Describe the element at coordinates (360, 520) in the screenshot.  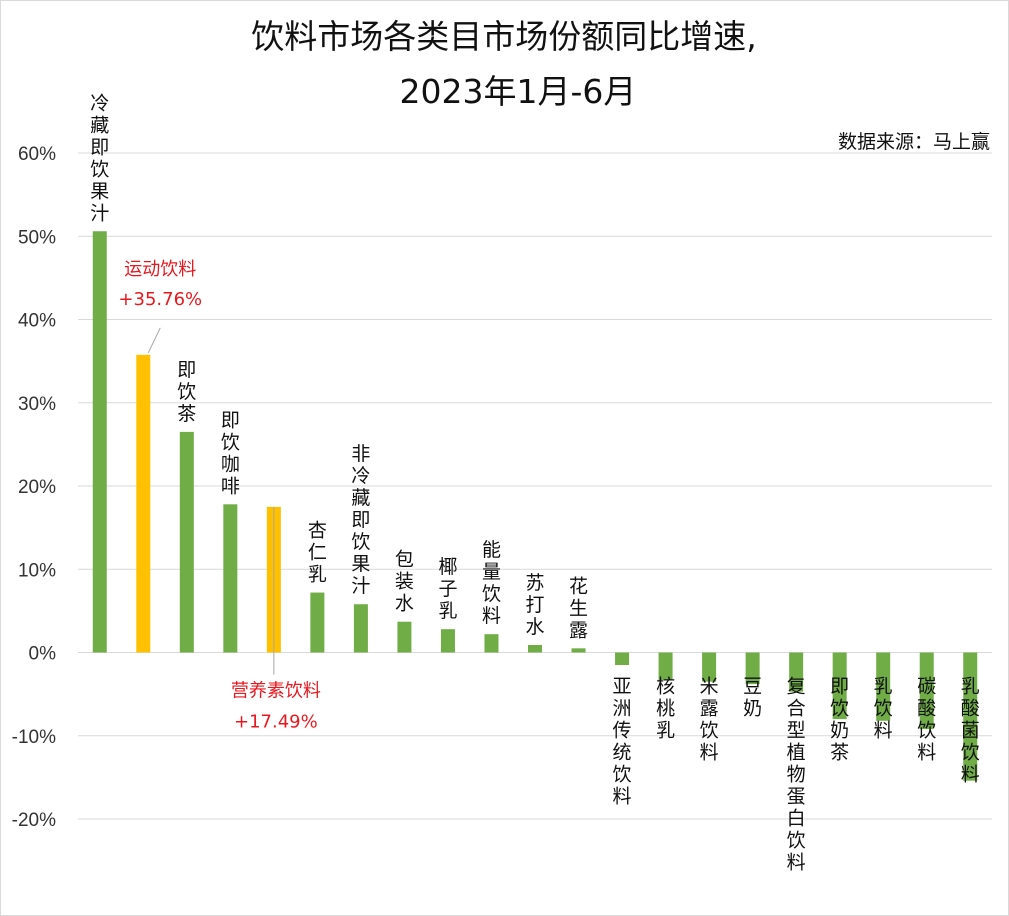
I see `category-label: 非冷藏即饮果汁` at that location.